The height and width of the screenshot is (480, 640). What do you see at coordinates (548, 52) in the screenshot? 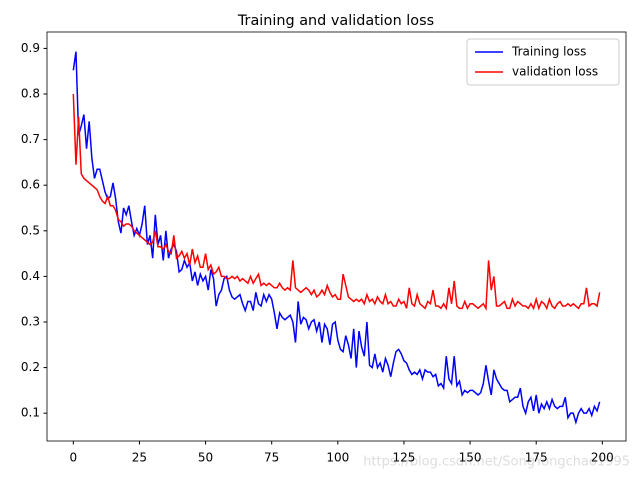
I see `legend-label: Training loss` at bounding box center [548, 52].